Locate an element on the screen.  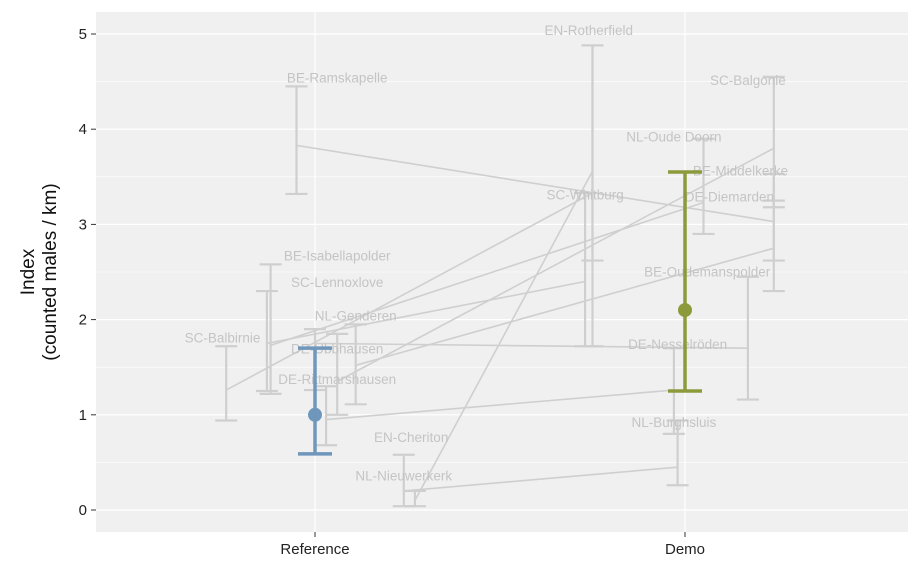
summary-demo-mean-point is located at coordinates (685, 310).